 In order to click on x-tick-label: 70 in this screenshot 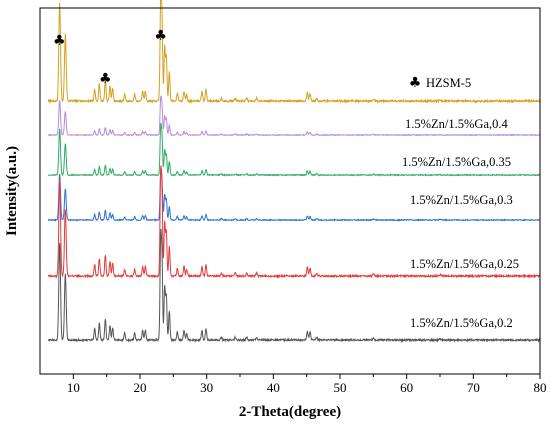, I will do `click(473, 387)`.